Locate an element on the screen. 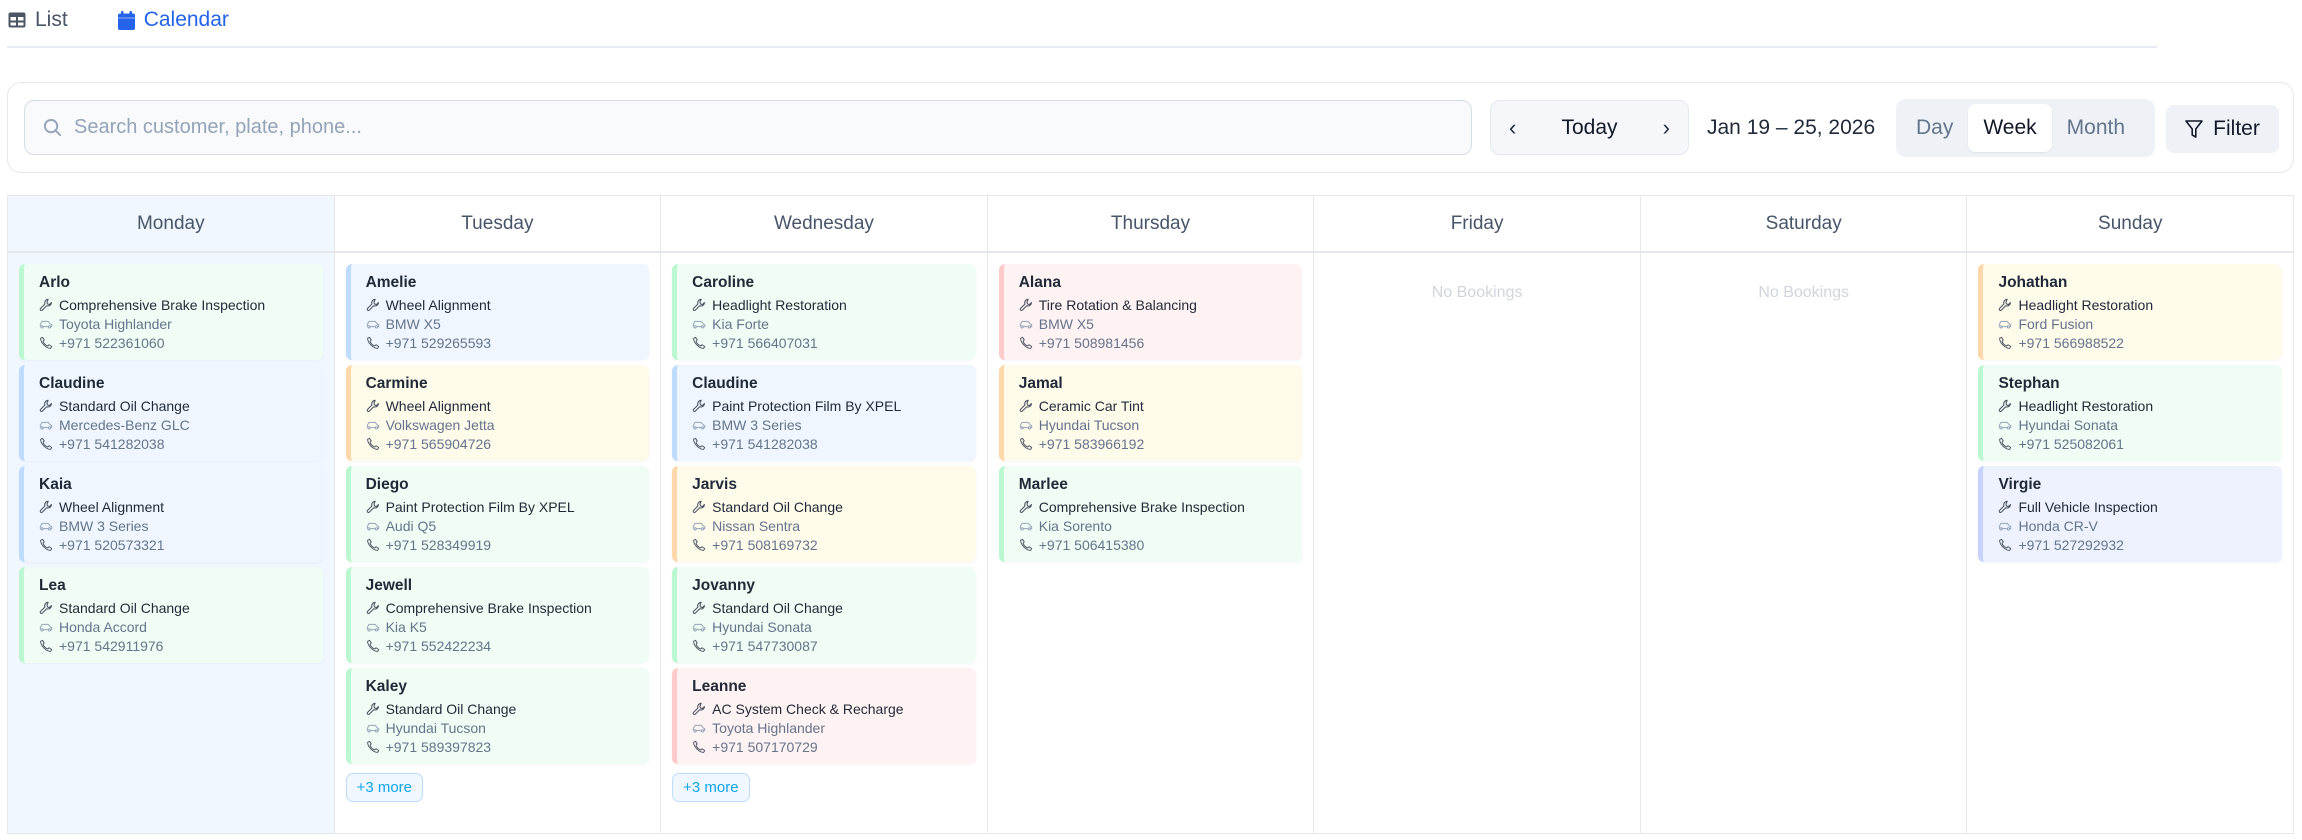 This screenshot has width=2302, height=840. view-tabs: List Calendar is located at coordinates (118, 20).